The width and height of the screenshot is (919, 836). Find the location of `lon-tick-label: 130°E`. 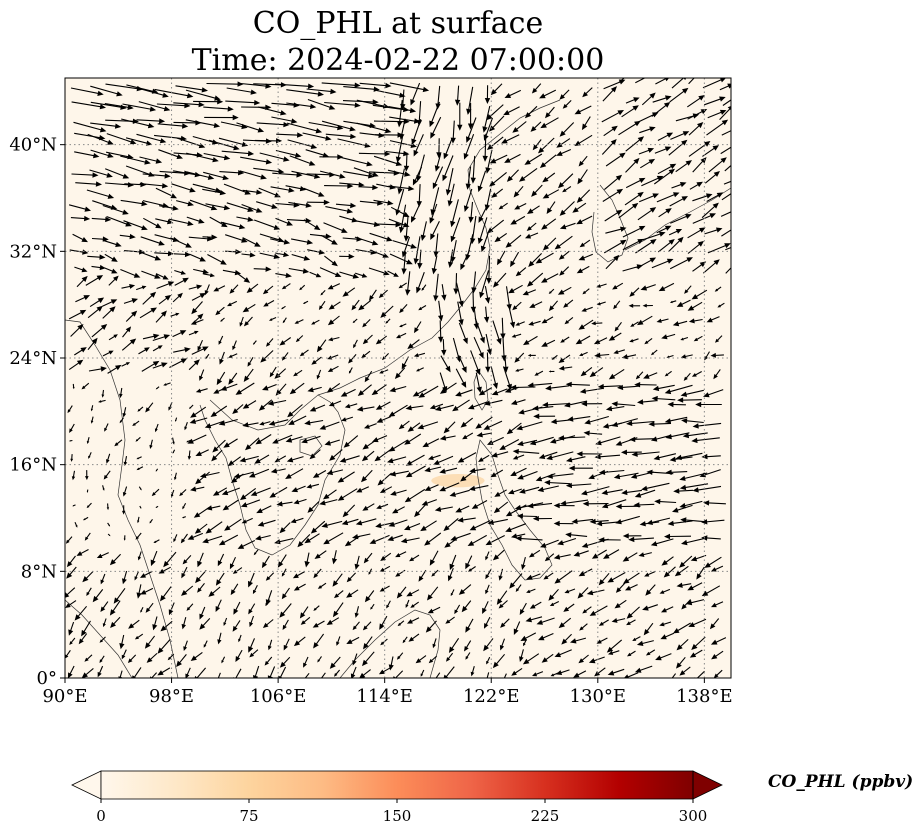

lon-tick-label: 130°E is located at coordinates (598, 696).